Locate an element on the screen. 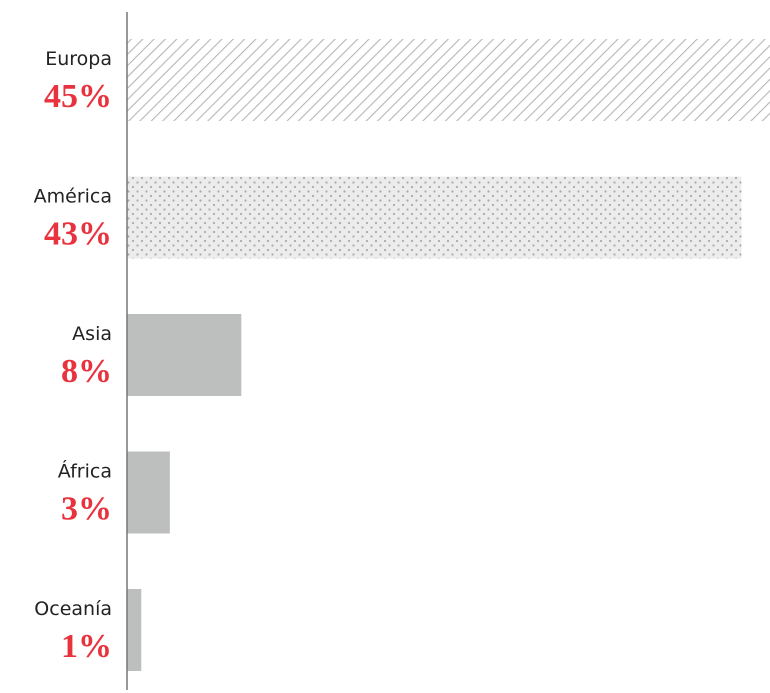  category-label: América is located at coordinates (73, 197).